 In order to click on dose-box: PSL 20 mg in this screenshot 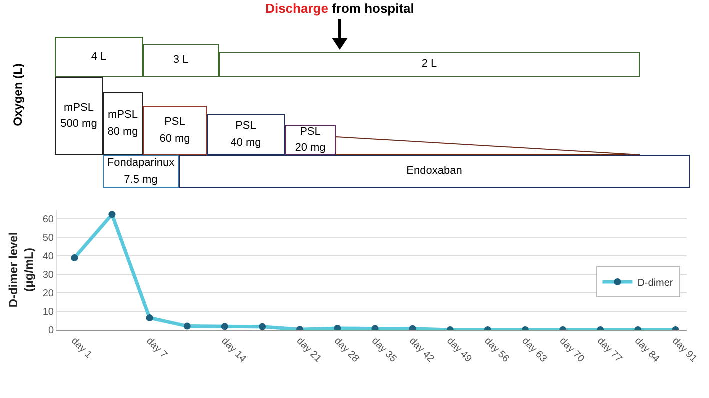, I will do `click(310, 140)`.